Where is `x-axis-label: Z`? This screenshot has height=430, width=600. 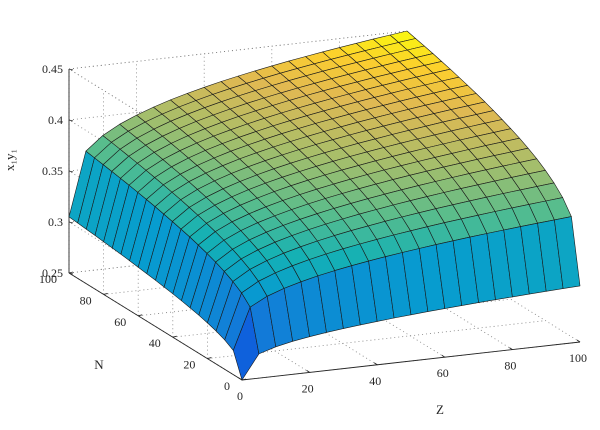 x-axis-label: Z is located at coordinates (440, 409).